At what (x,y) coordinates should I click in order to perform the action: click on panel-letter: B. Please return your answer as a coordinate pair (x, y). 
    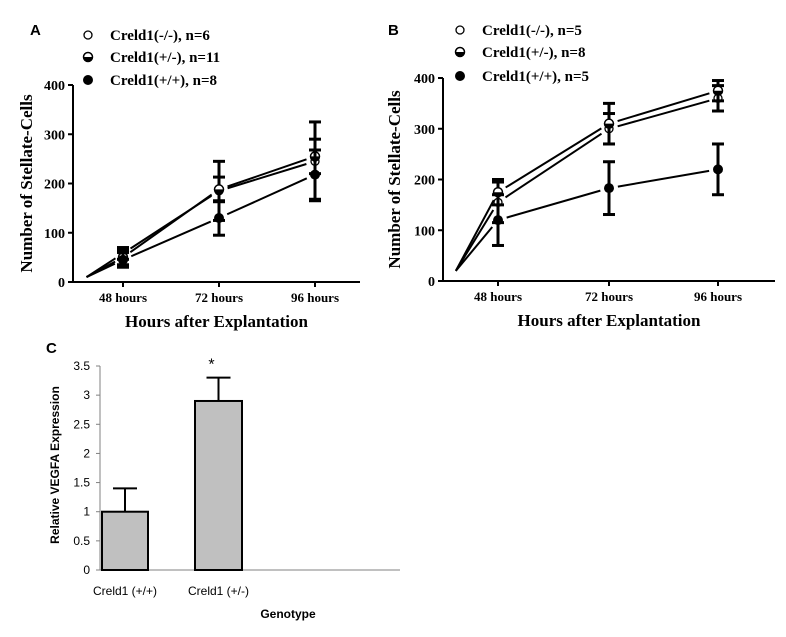
    Looking at the image, I should click on (393, 30).